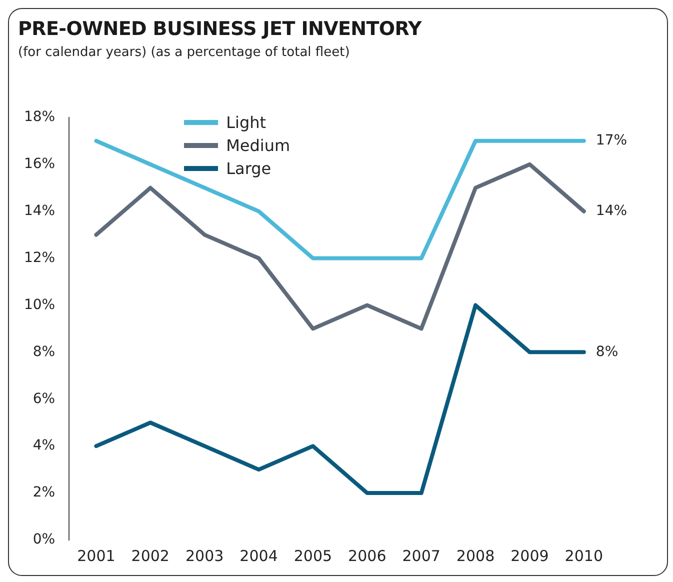 The image size is (673, 582). Describe the element at coordinates (150, 555) in the screenshot. I see `x-tick-label: 2002` at that location.